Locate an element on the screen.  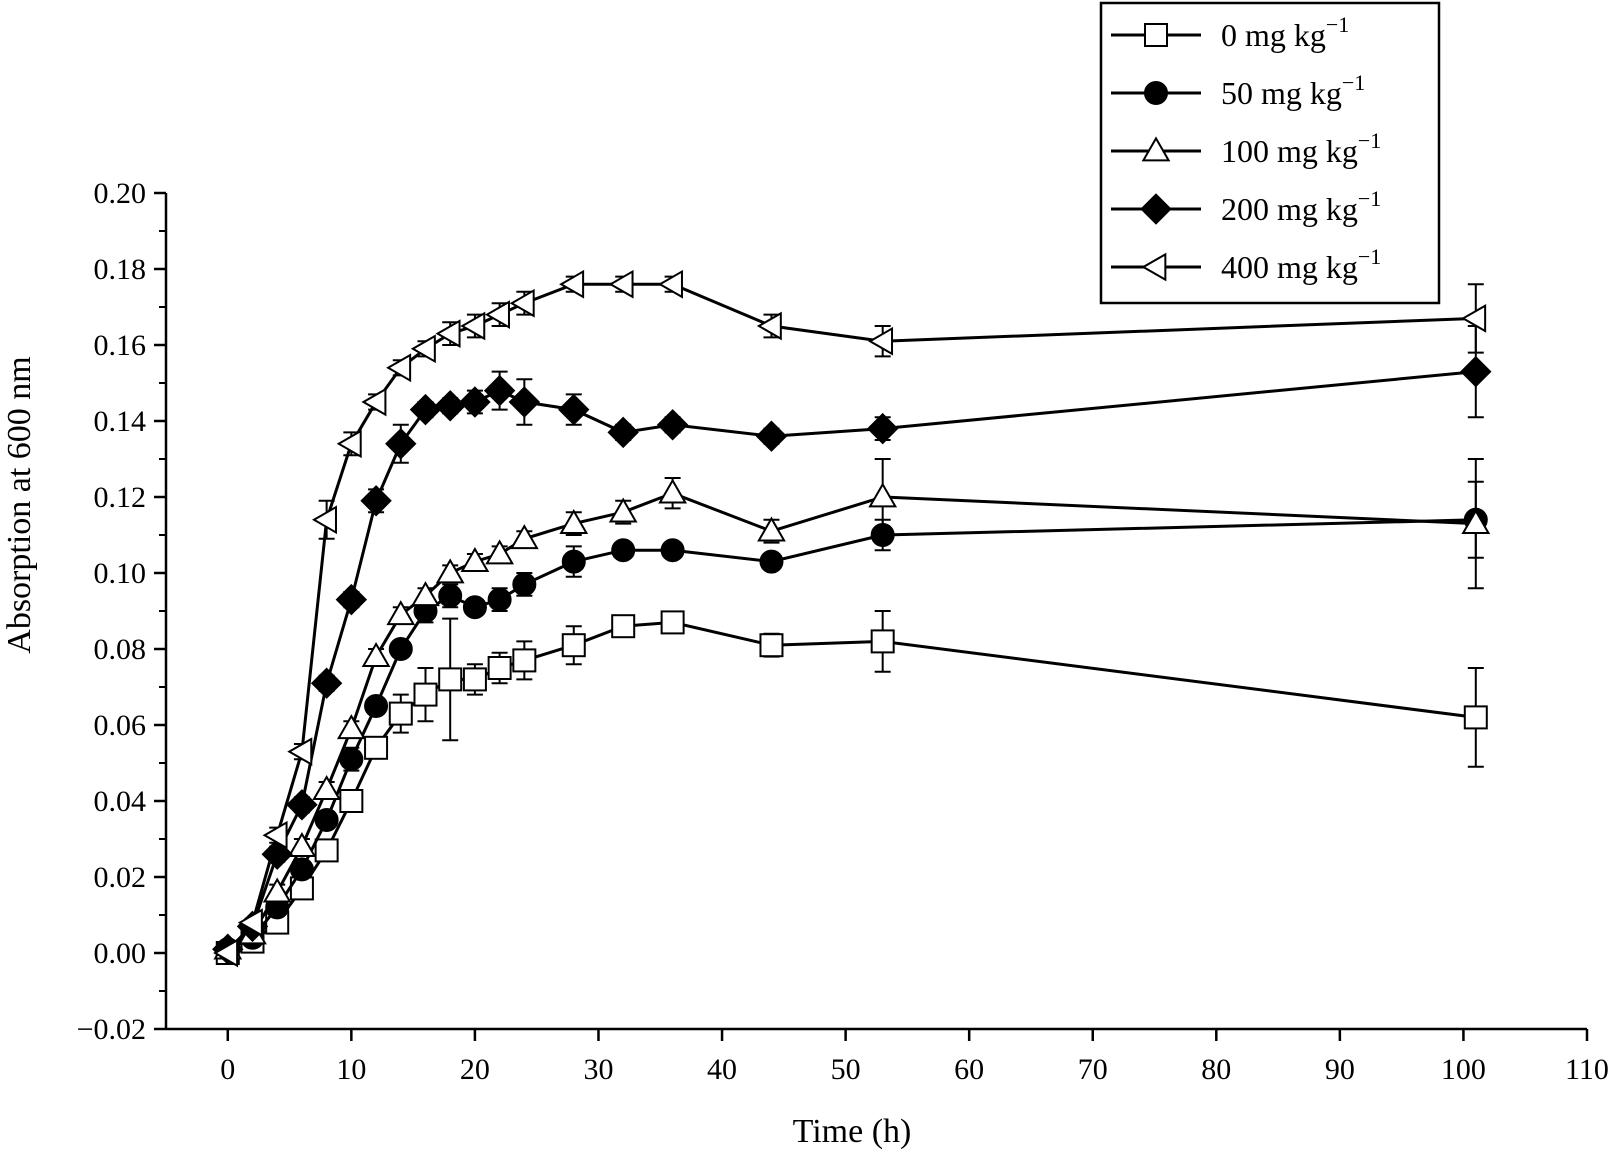
x-tick-label: 80 is located at coordinates (1216, 1069).